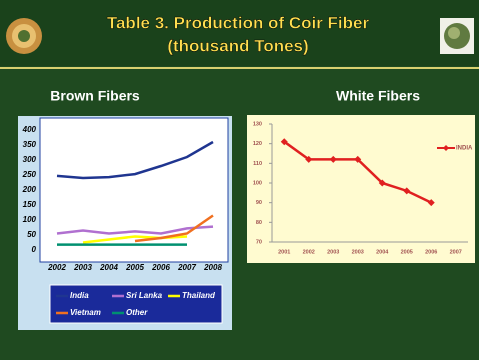 The image size is (479, 360). What do you see at coordinates (95, 96) in the screenshot?
I see `chart-title: Brown Fibers` at bounding box center [95, 96].